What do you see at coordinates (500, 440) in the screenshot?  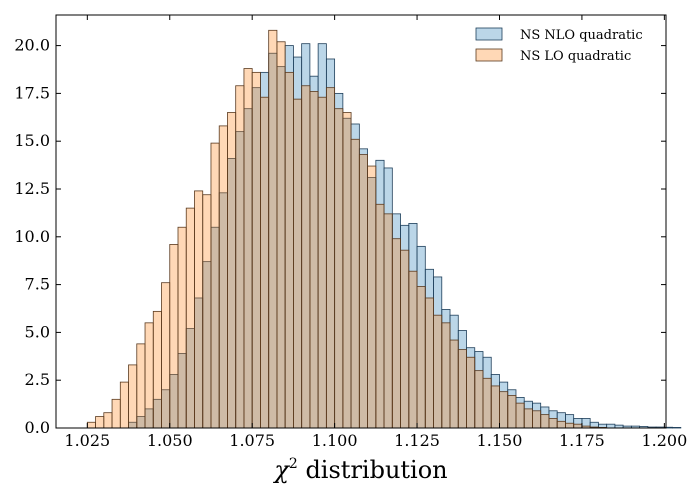 I see `x-tick-label: 1.150` at bounding box center [500, 440].